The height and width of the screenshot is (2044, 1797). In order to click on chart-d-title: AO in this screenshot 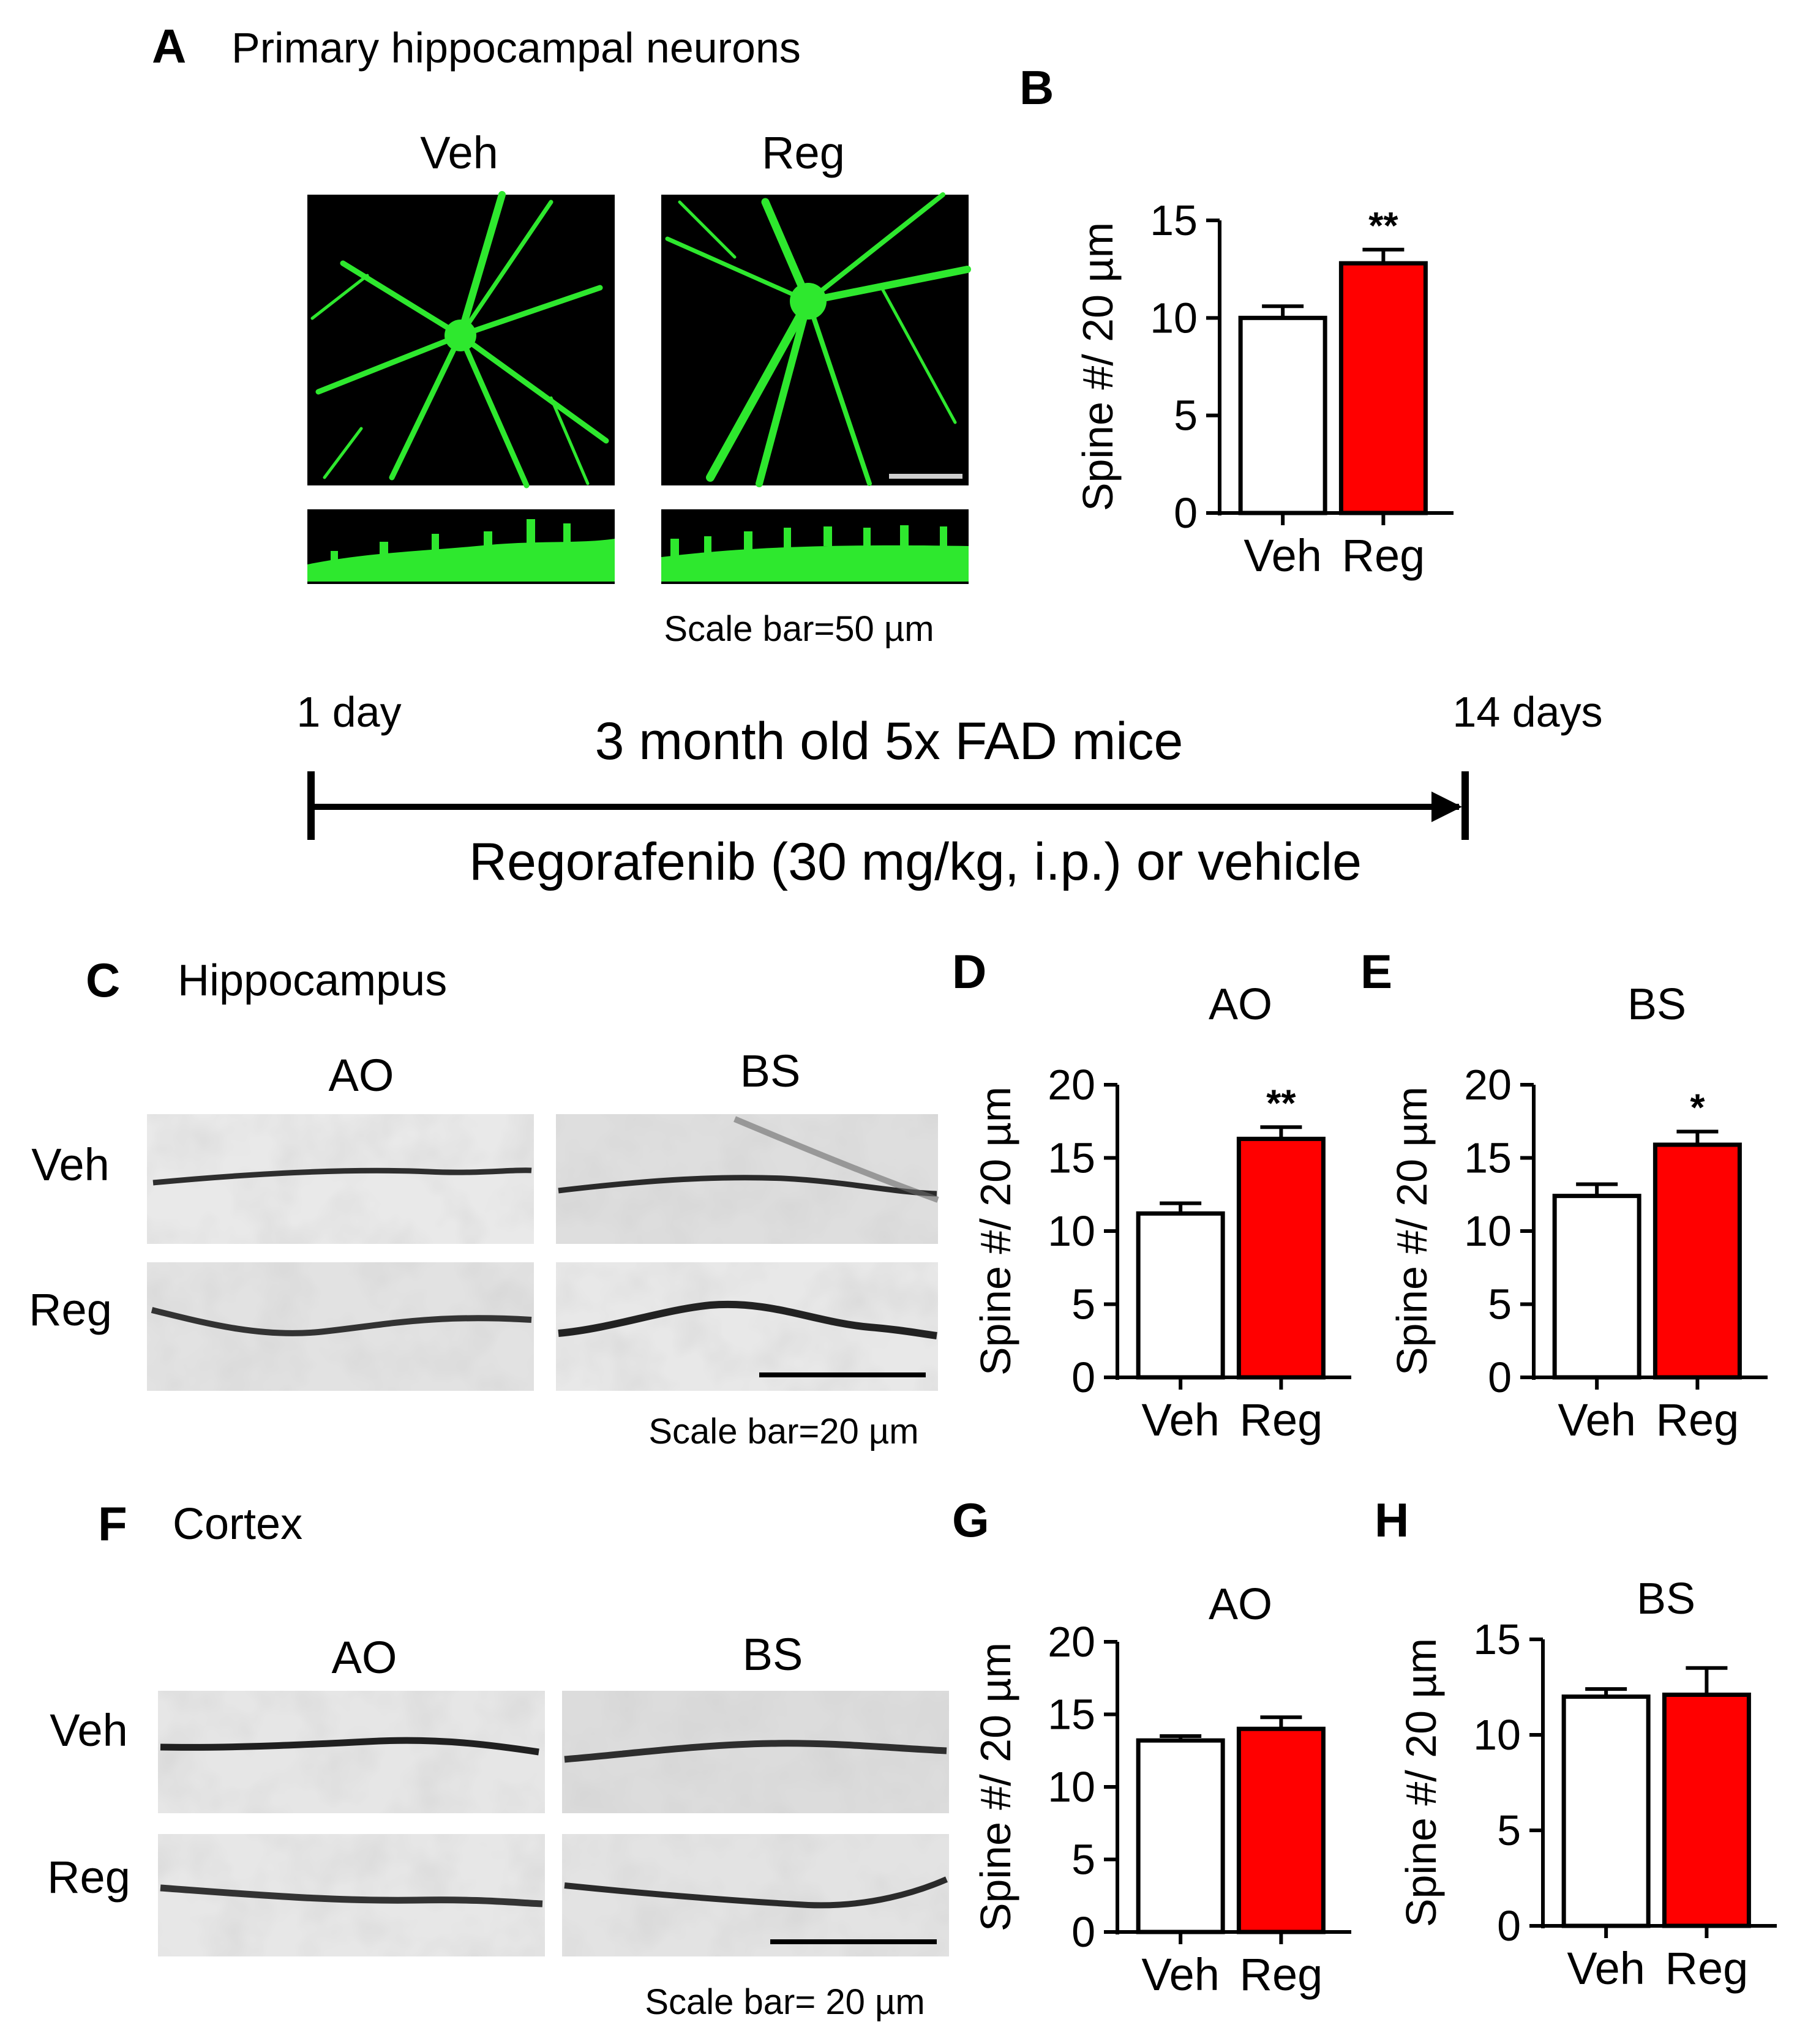, I will do `click(1241, 1004)`.